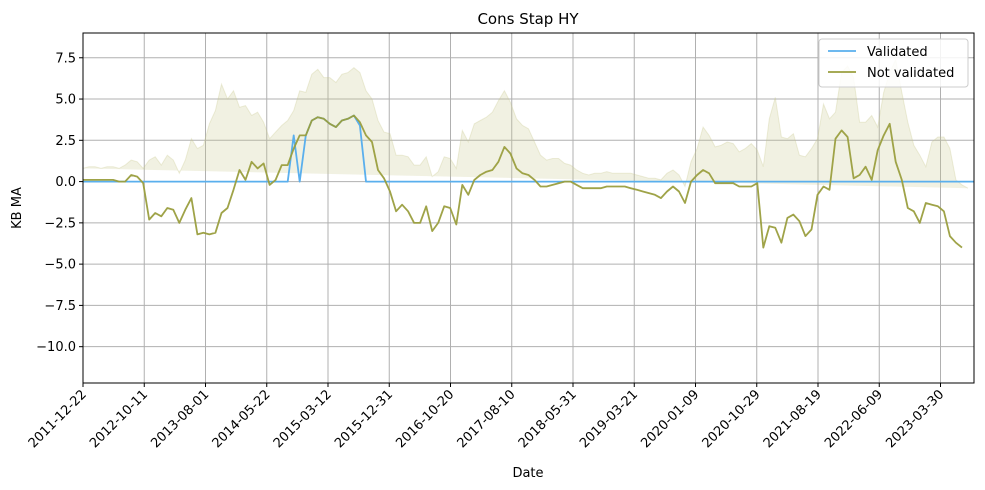  Describe the element at coordinates (65, 100) in the screenshot. I see `y-tick-label: 5.0` at that location.